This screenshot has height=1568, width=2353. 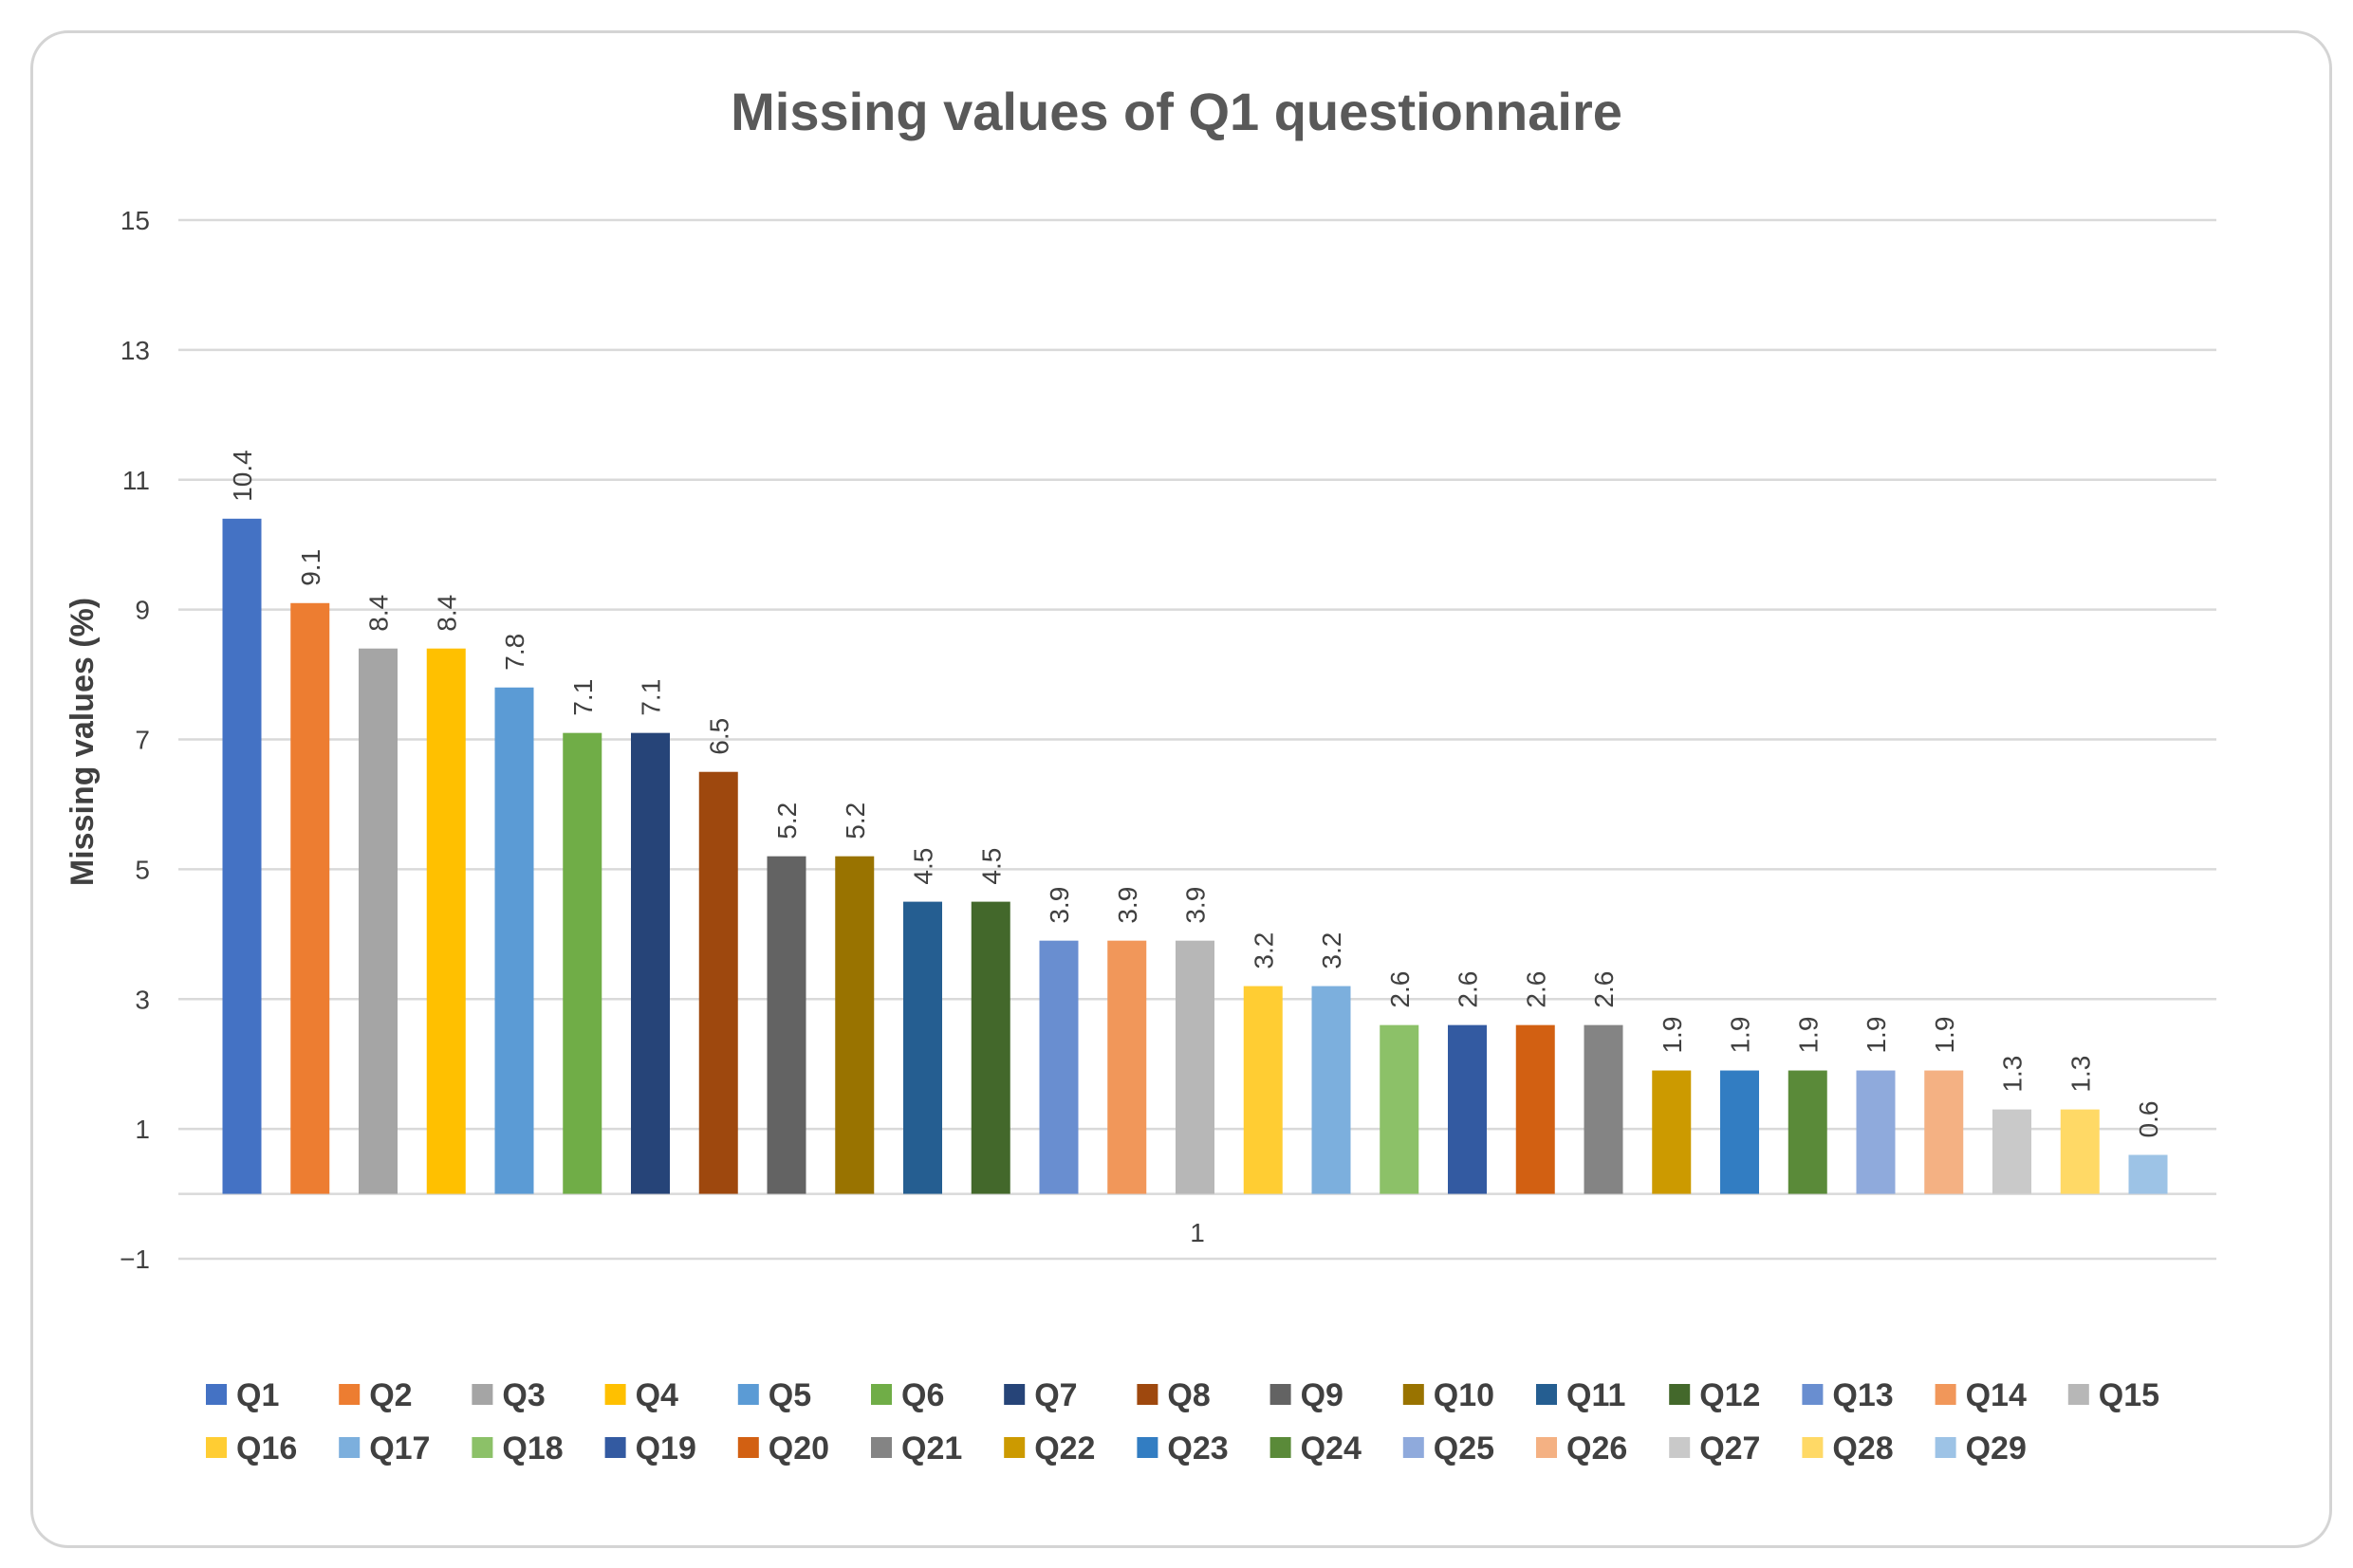 I want to click on y-tick-label: 5, so click(x=142, y=870).